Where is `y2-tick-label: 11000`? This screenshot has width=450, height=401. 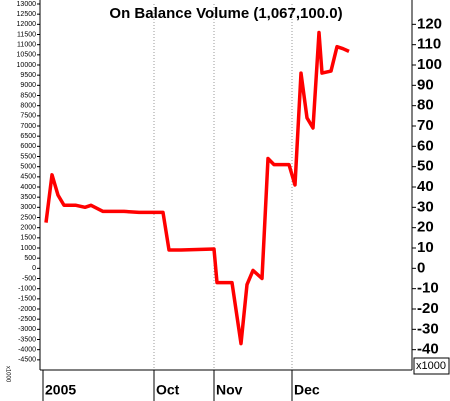 y2-tick-label: 11000 is located at coordinates (26, 45).